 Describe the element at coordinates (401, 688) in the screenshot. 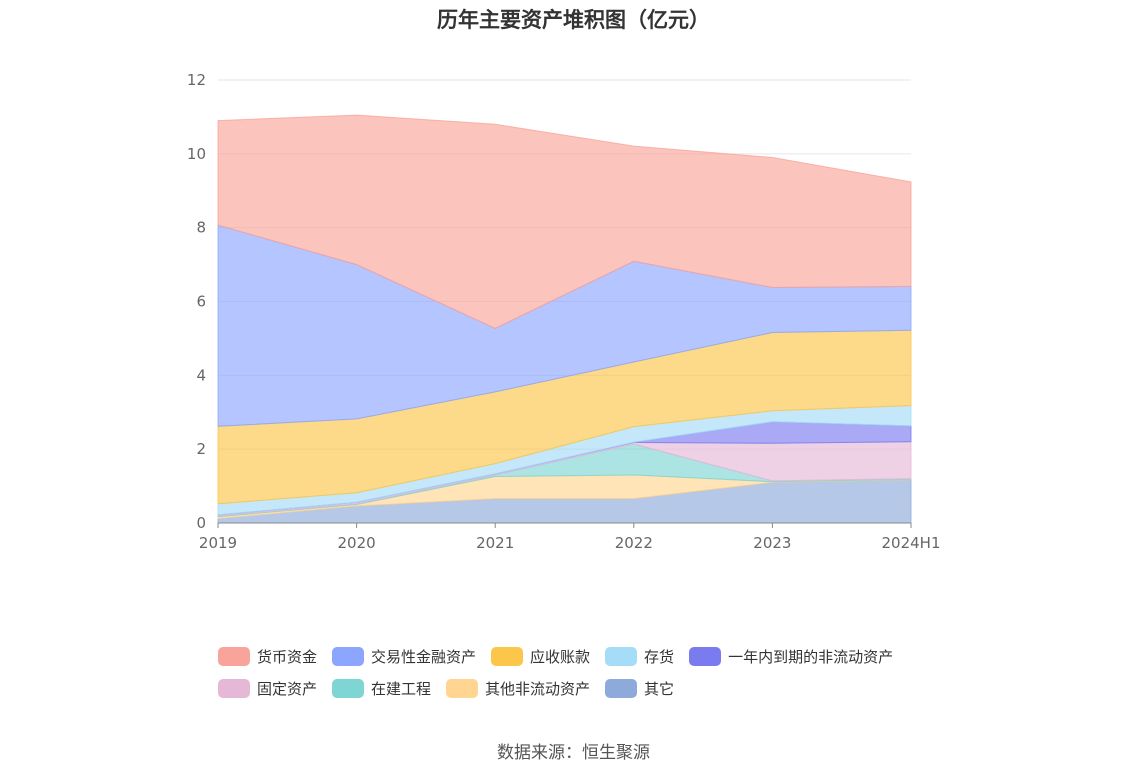

I see `legend-label: 在建工程` at that location.